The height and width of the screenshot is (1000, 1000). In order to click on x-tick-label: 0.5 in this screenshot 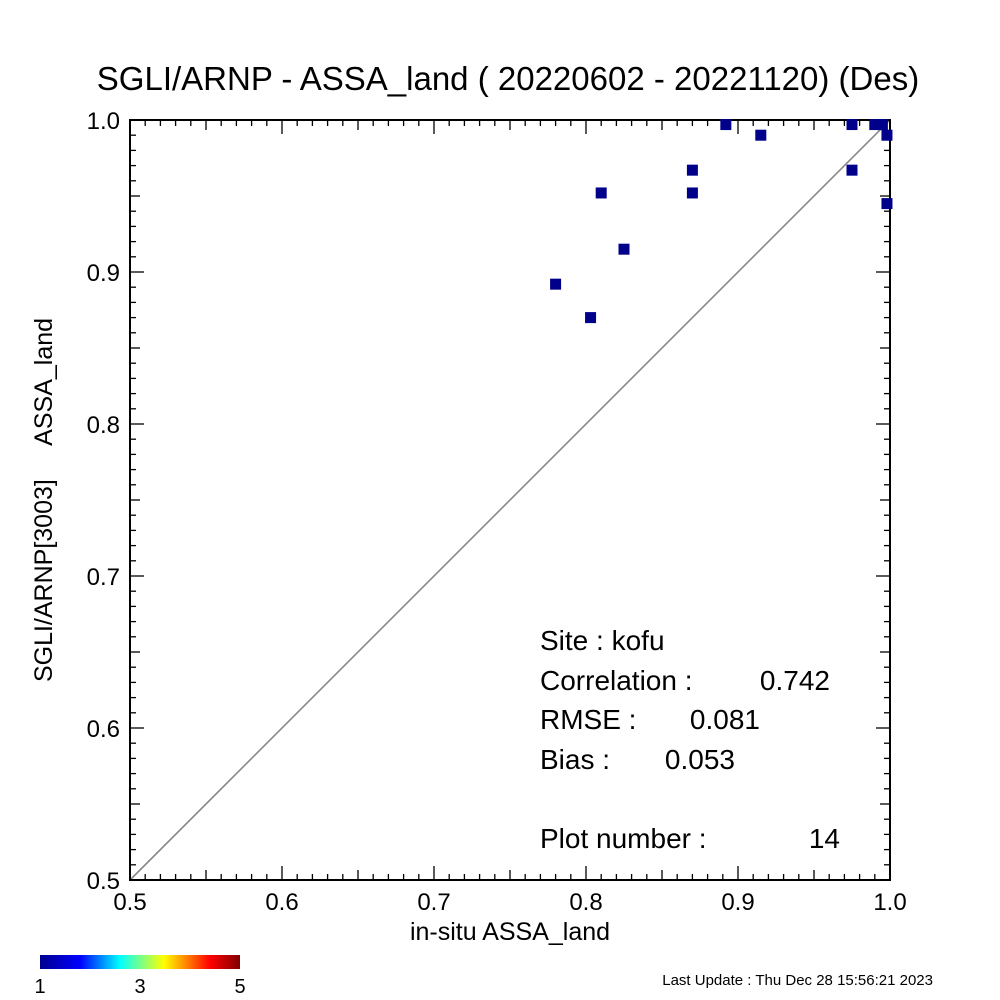, I will do `click(129, 902)`.